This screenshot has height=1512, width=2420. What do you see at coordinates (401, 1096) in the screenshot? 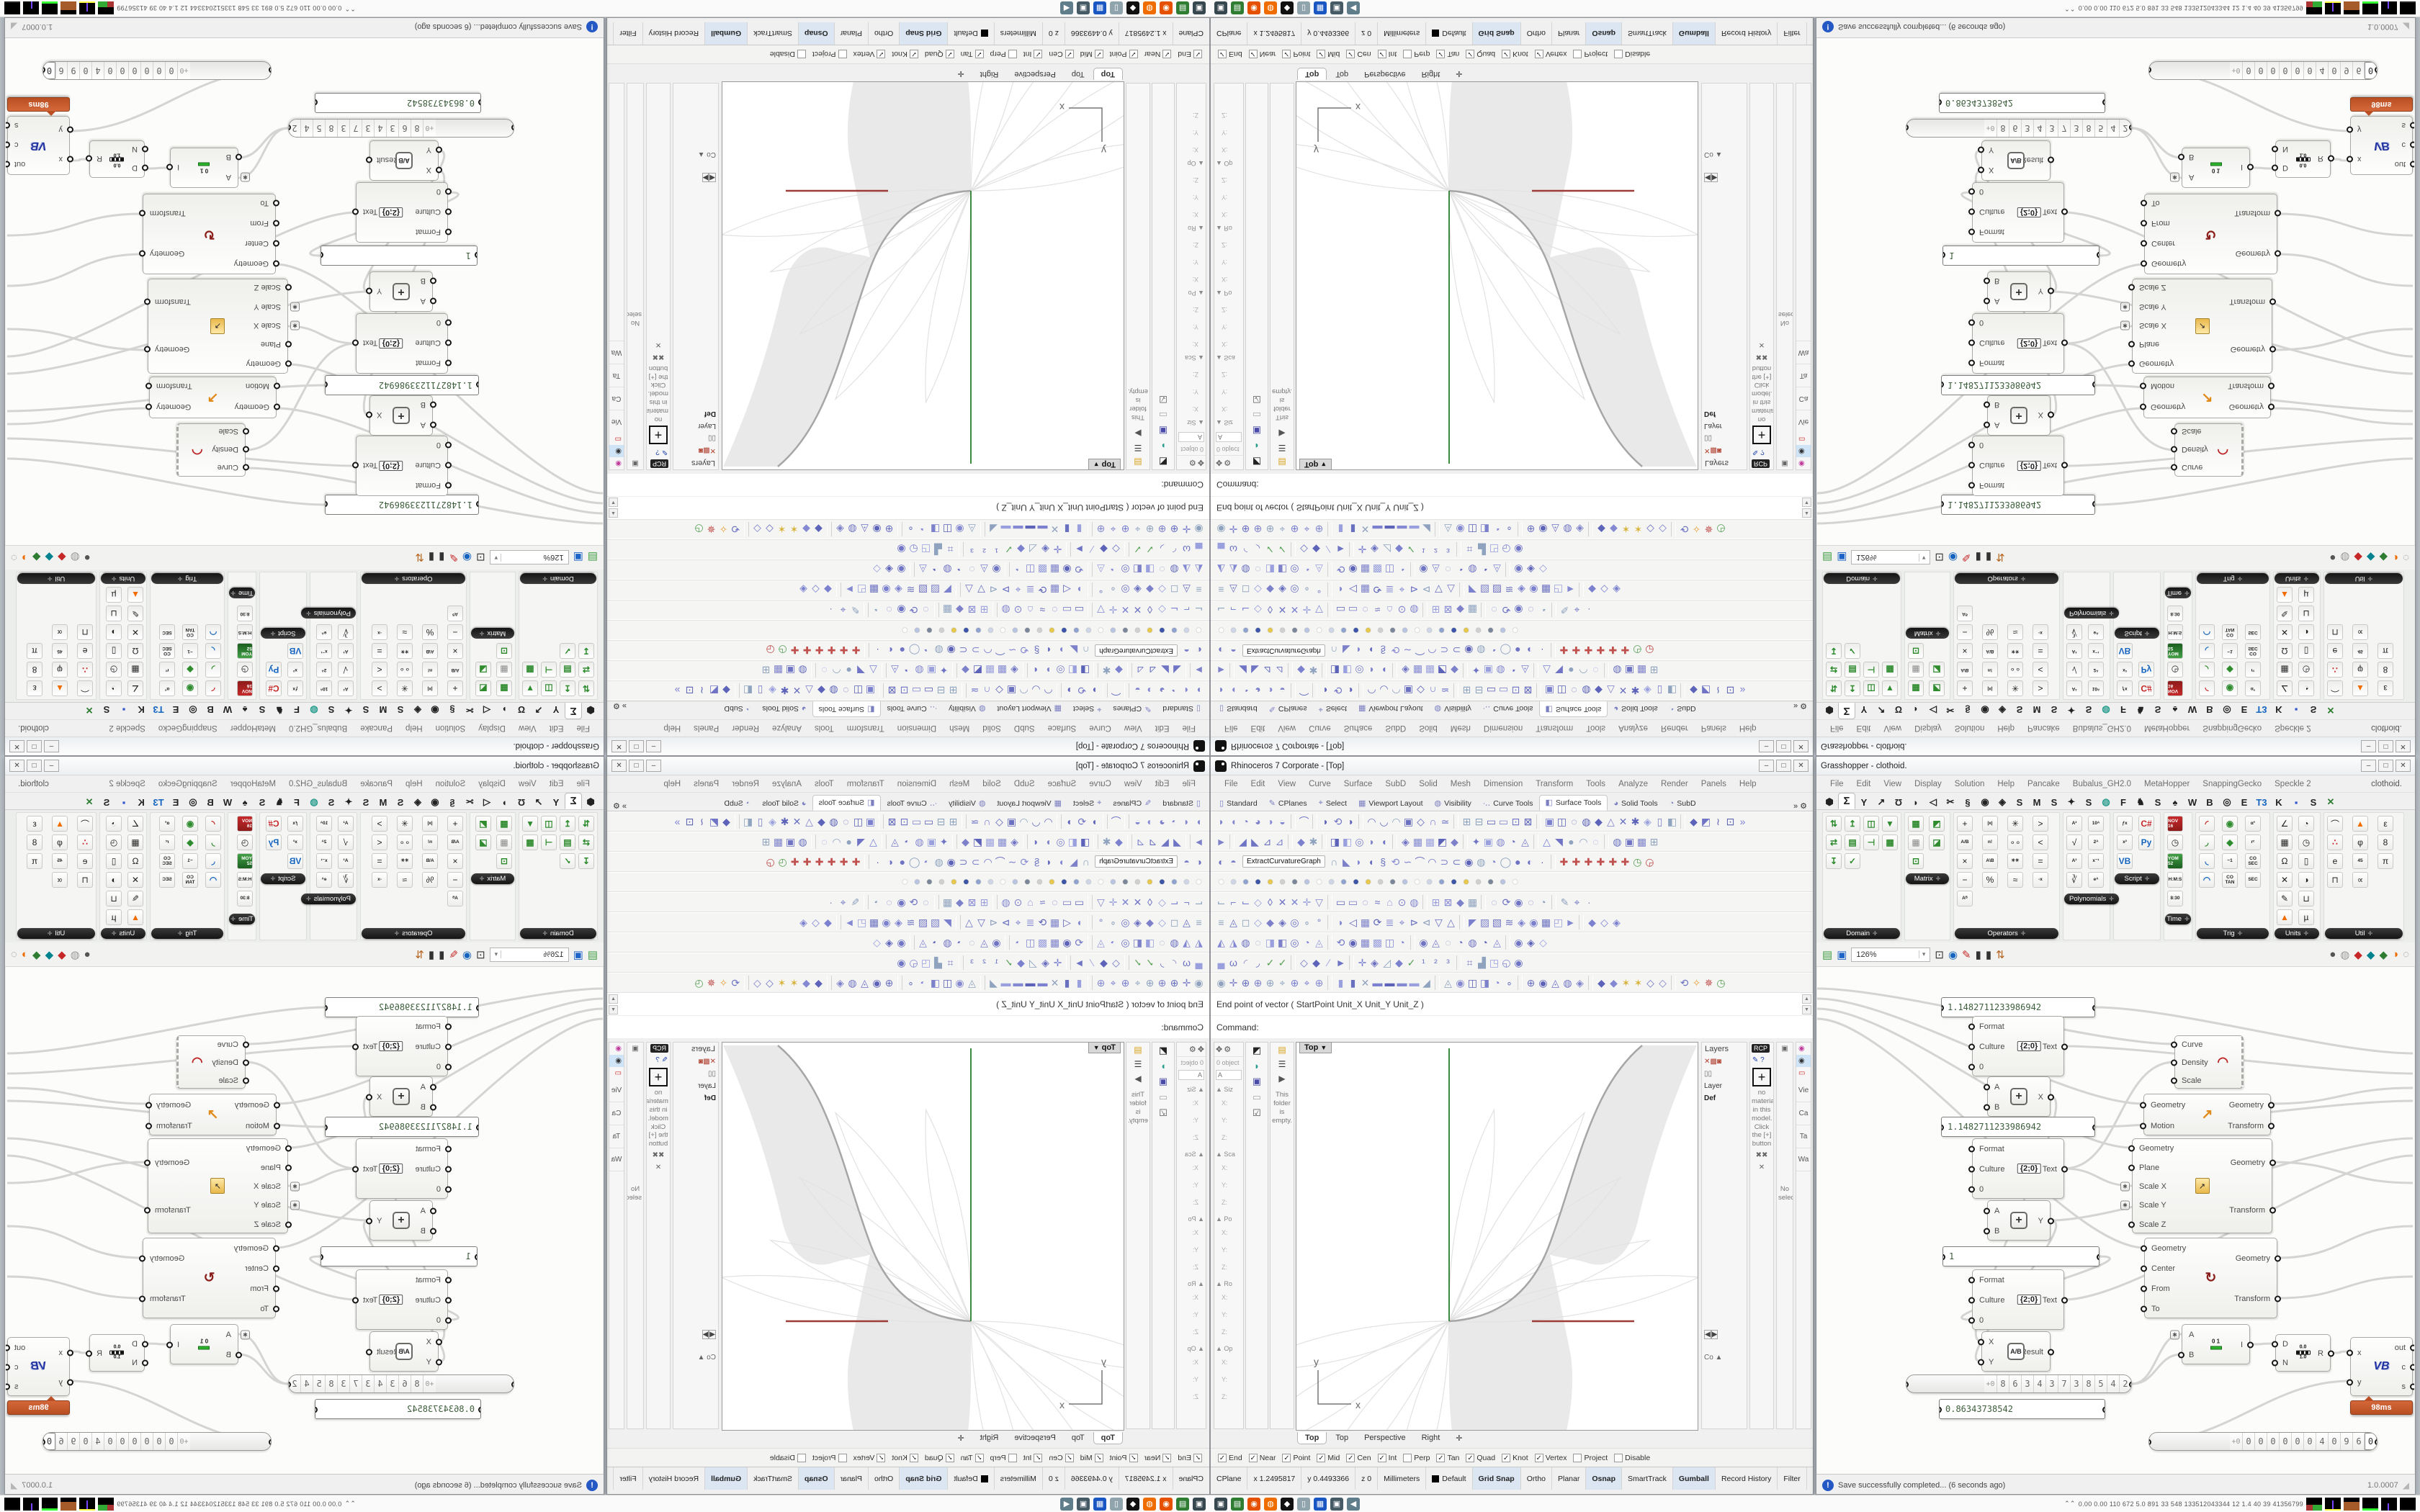
I see `gh-node-add1: A B X +` at bounding box center [401, 1096].